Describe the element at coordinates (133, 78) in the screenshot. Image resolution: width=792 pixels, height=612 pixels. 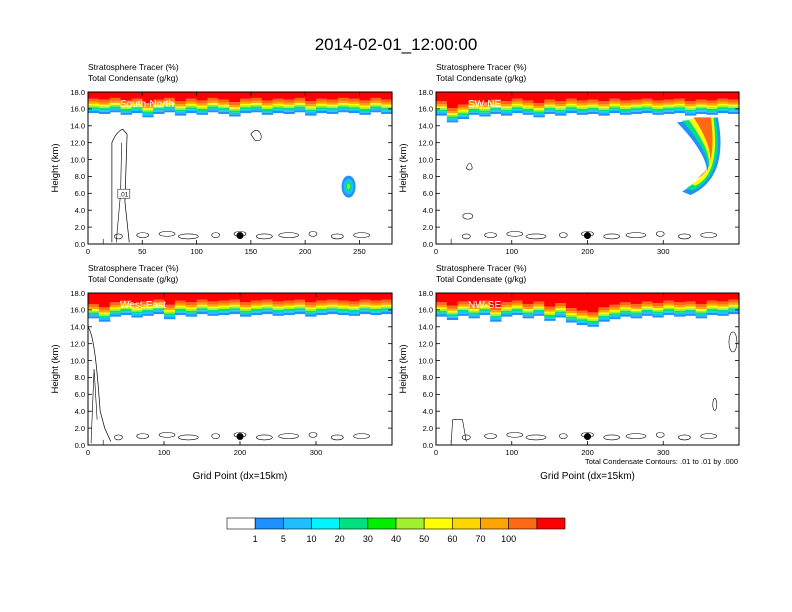
I see `panel-header-line2: Total Condensate (g/kg)` at that location.